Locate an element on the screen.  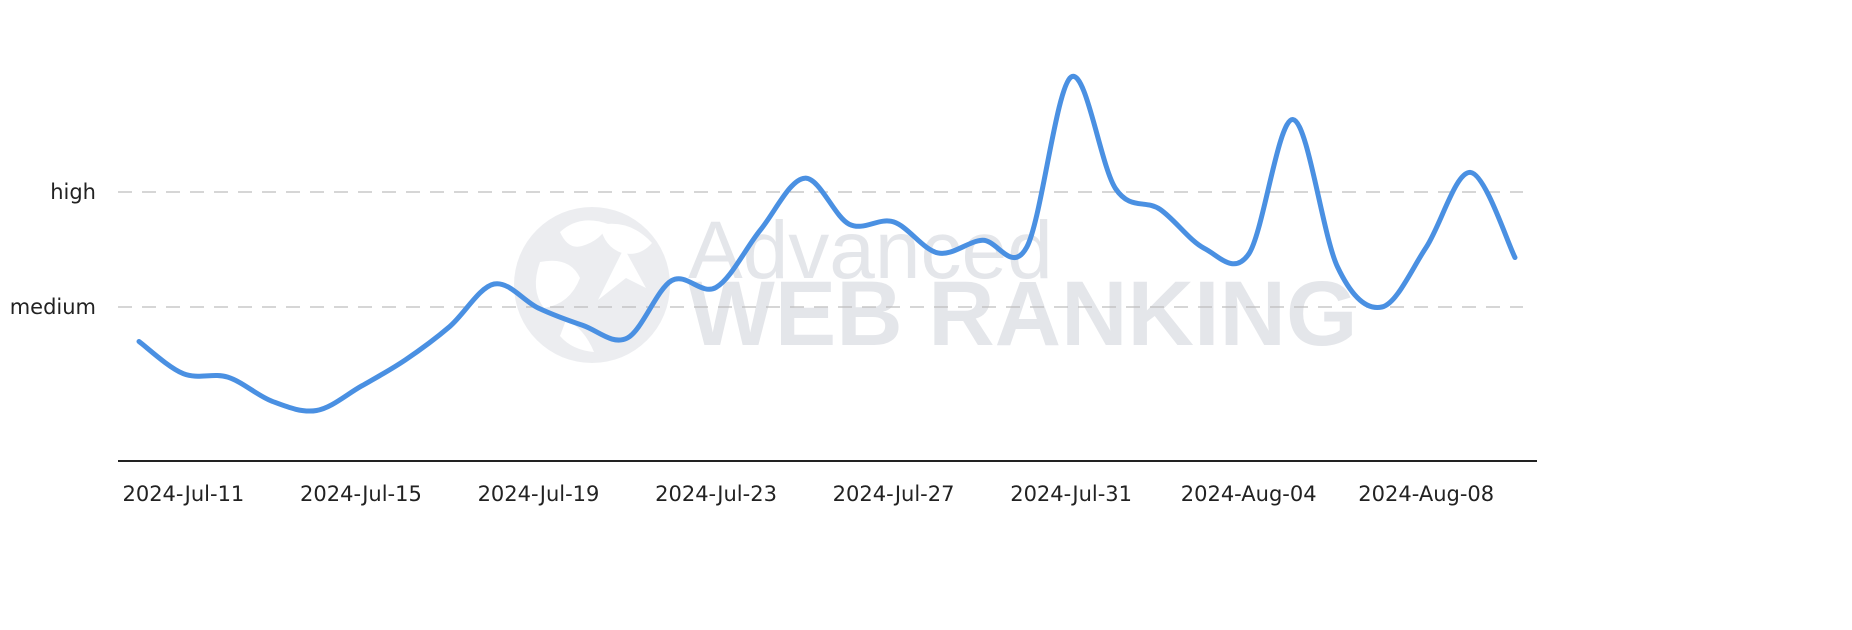
x-tick-label: 2024-Jul-23 is located at coordinates (716, 494).